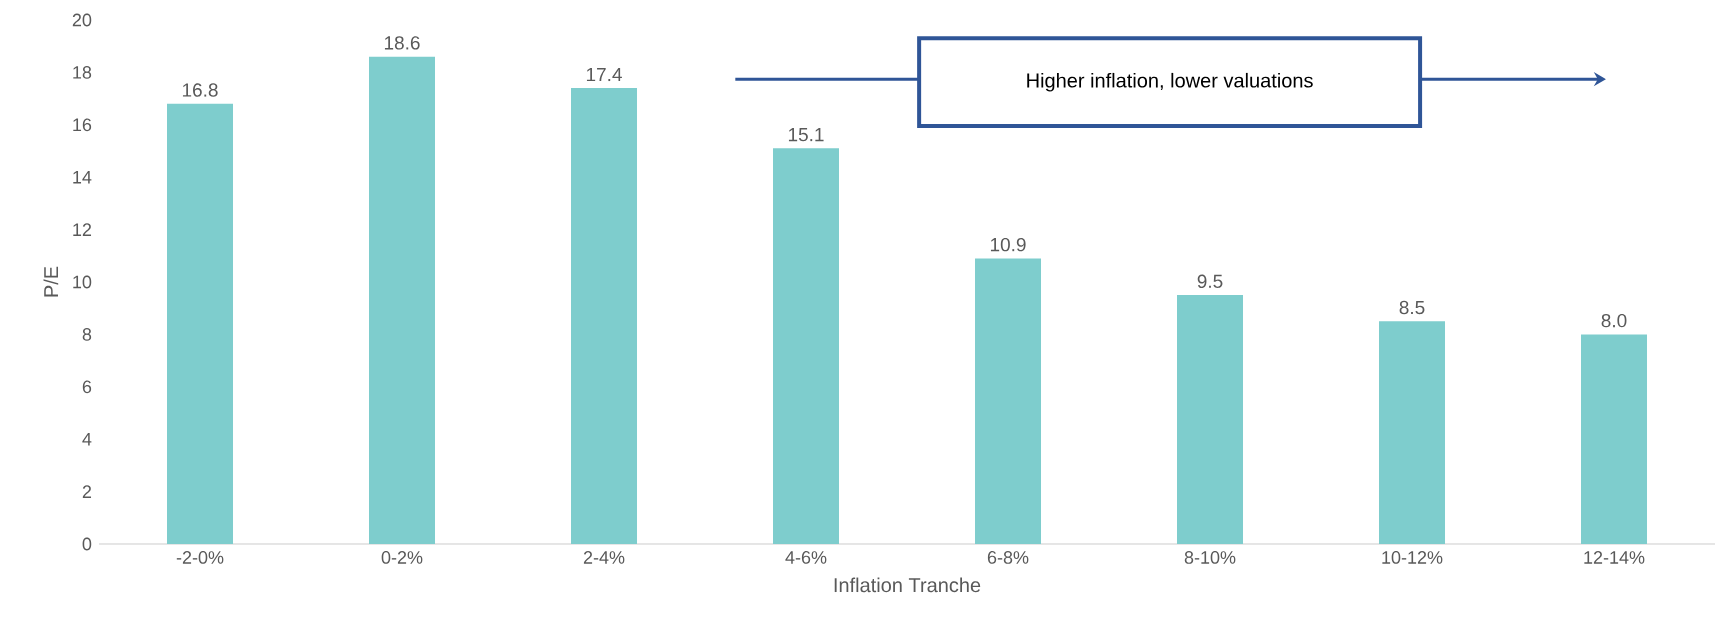 The image size is (1719, 627). What do you see at coordinates (806, 135) in the screenshot?
I see `data-label: 15.1` at bounding box center [806, 135].